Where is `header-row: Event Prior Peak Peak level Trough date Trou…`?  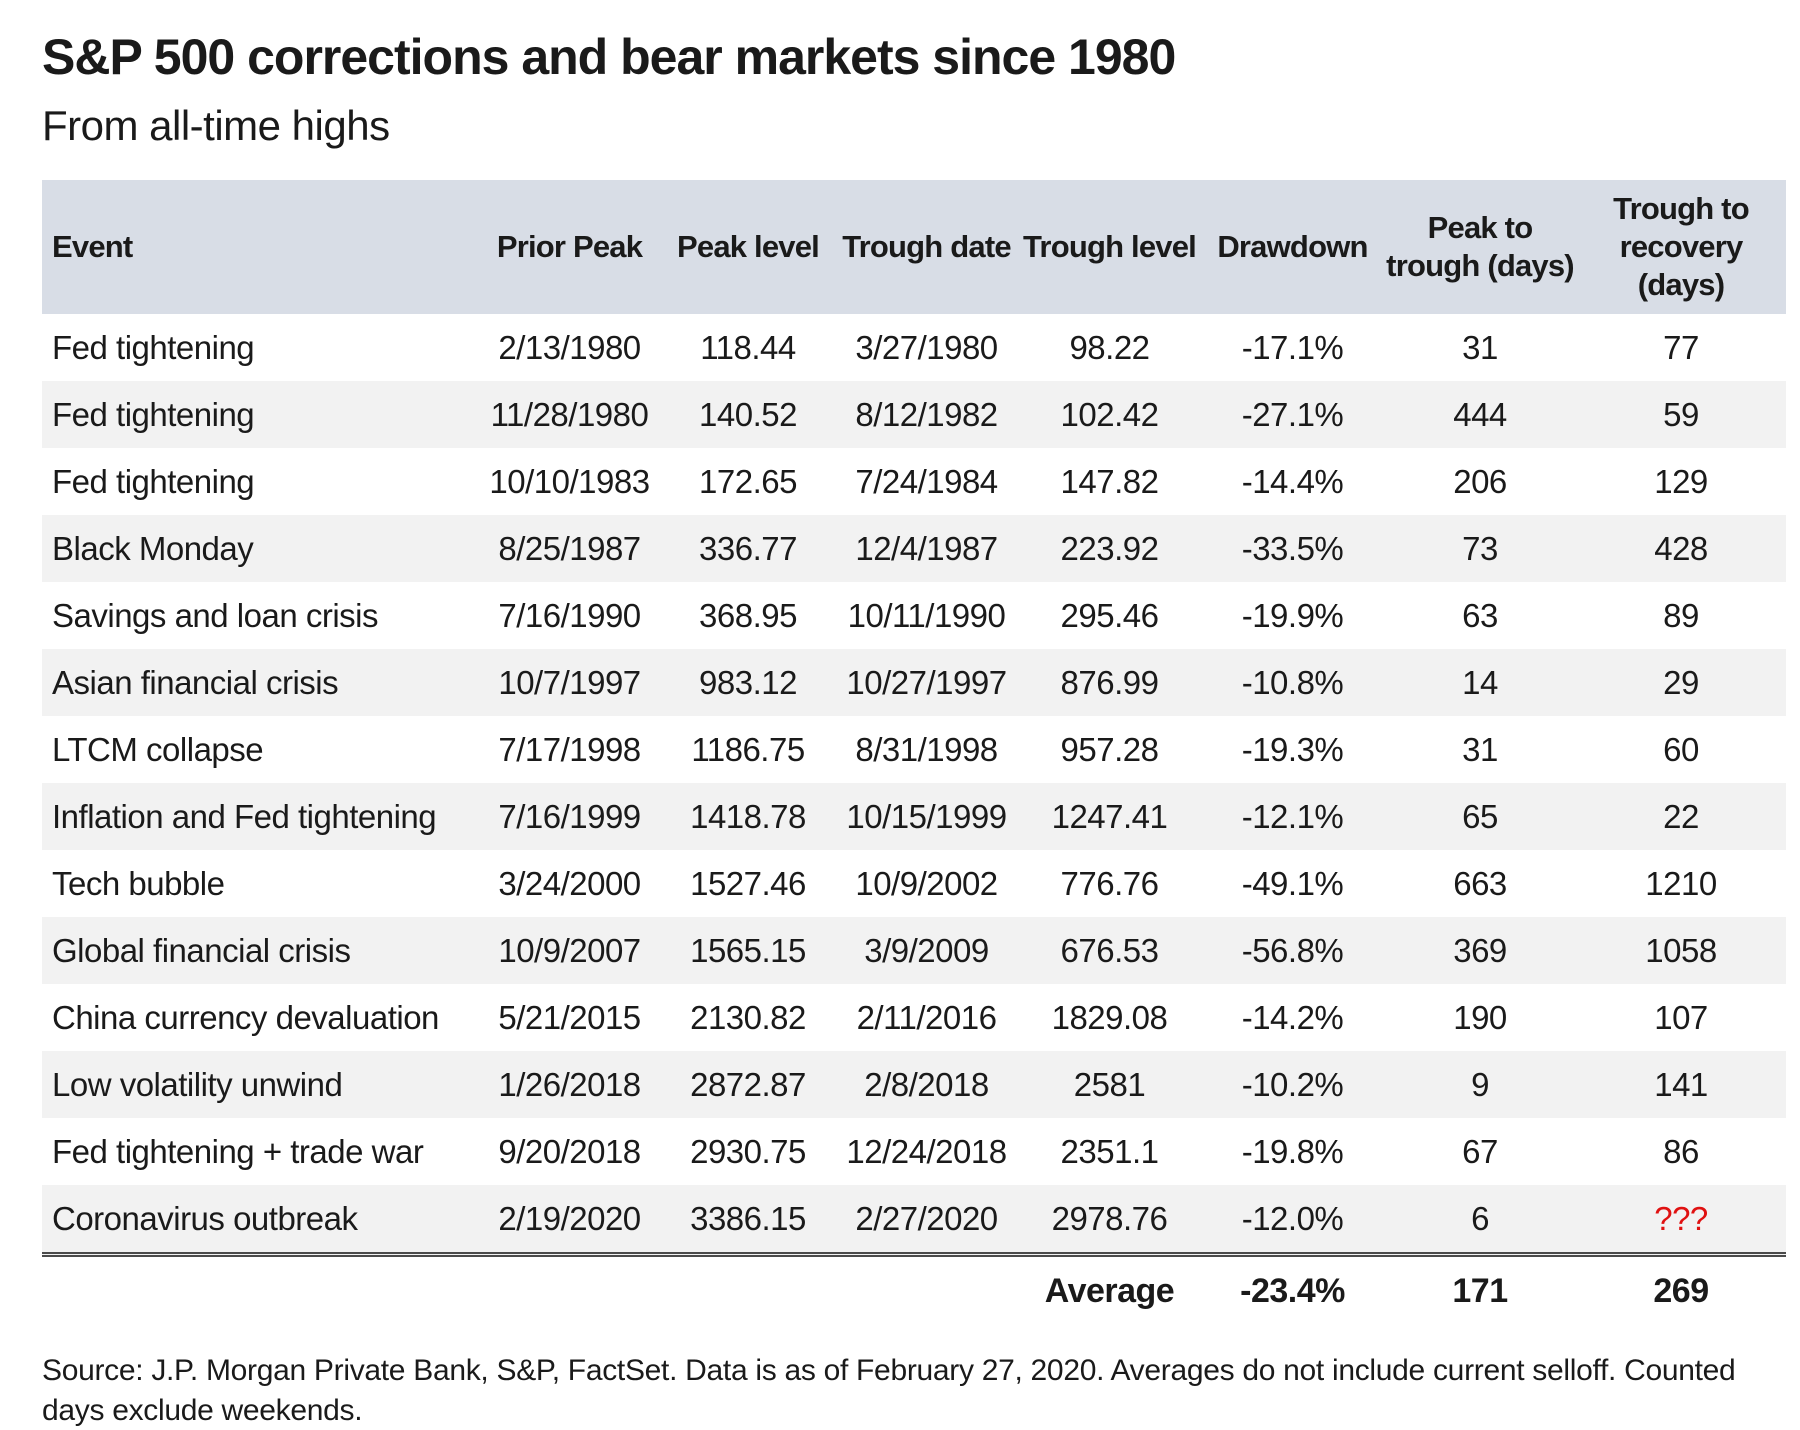 header-row: Event Prior Peak Peak level Trough date Trou… is located at coordinates (914, 247).